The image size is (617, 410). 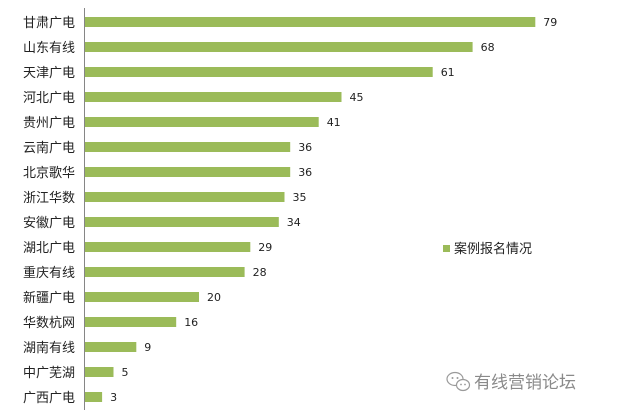 I want to click on watermark: 有线营销论坛, so click(x=511, y=382).